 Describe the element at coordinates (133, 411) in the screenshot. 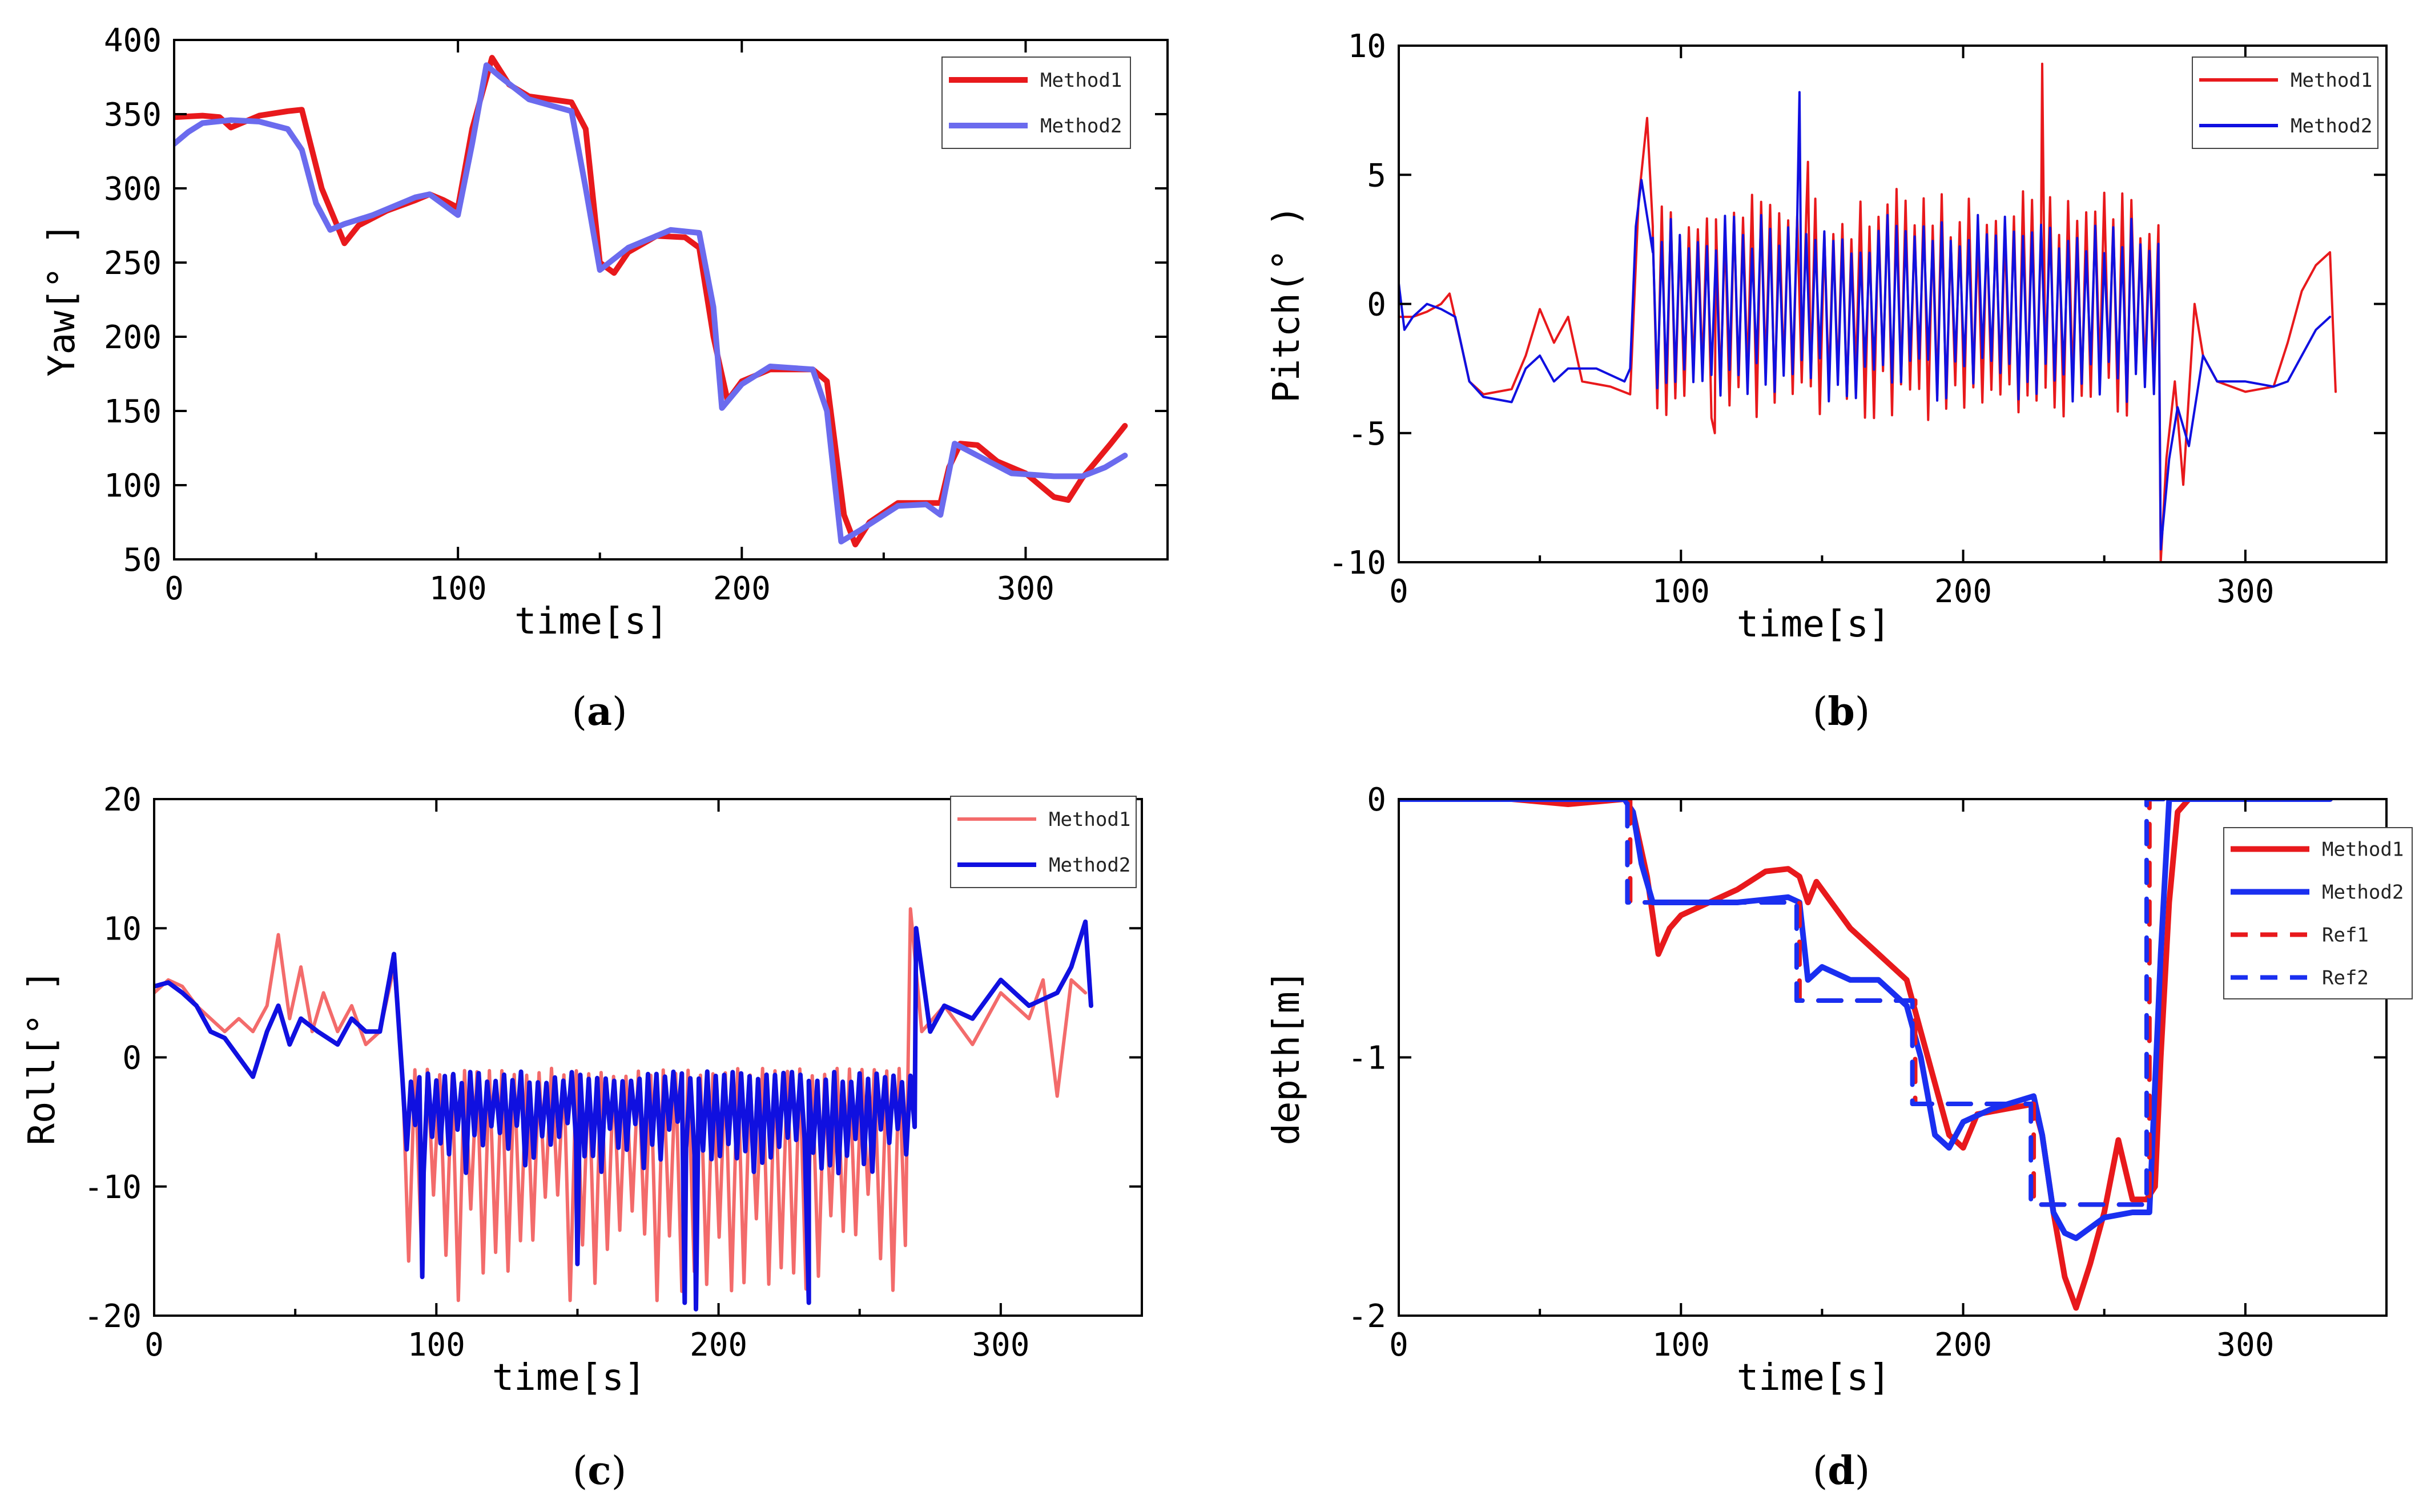

I see `y-tick-label: 150` at that location.